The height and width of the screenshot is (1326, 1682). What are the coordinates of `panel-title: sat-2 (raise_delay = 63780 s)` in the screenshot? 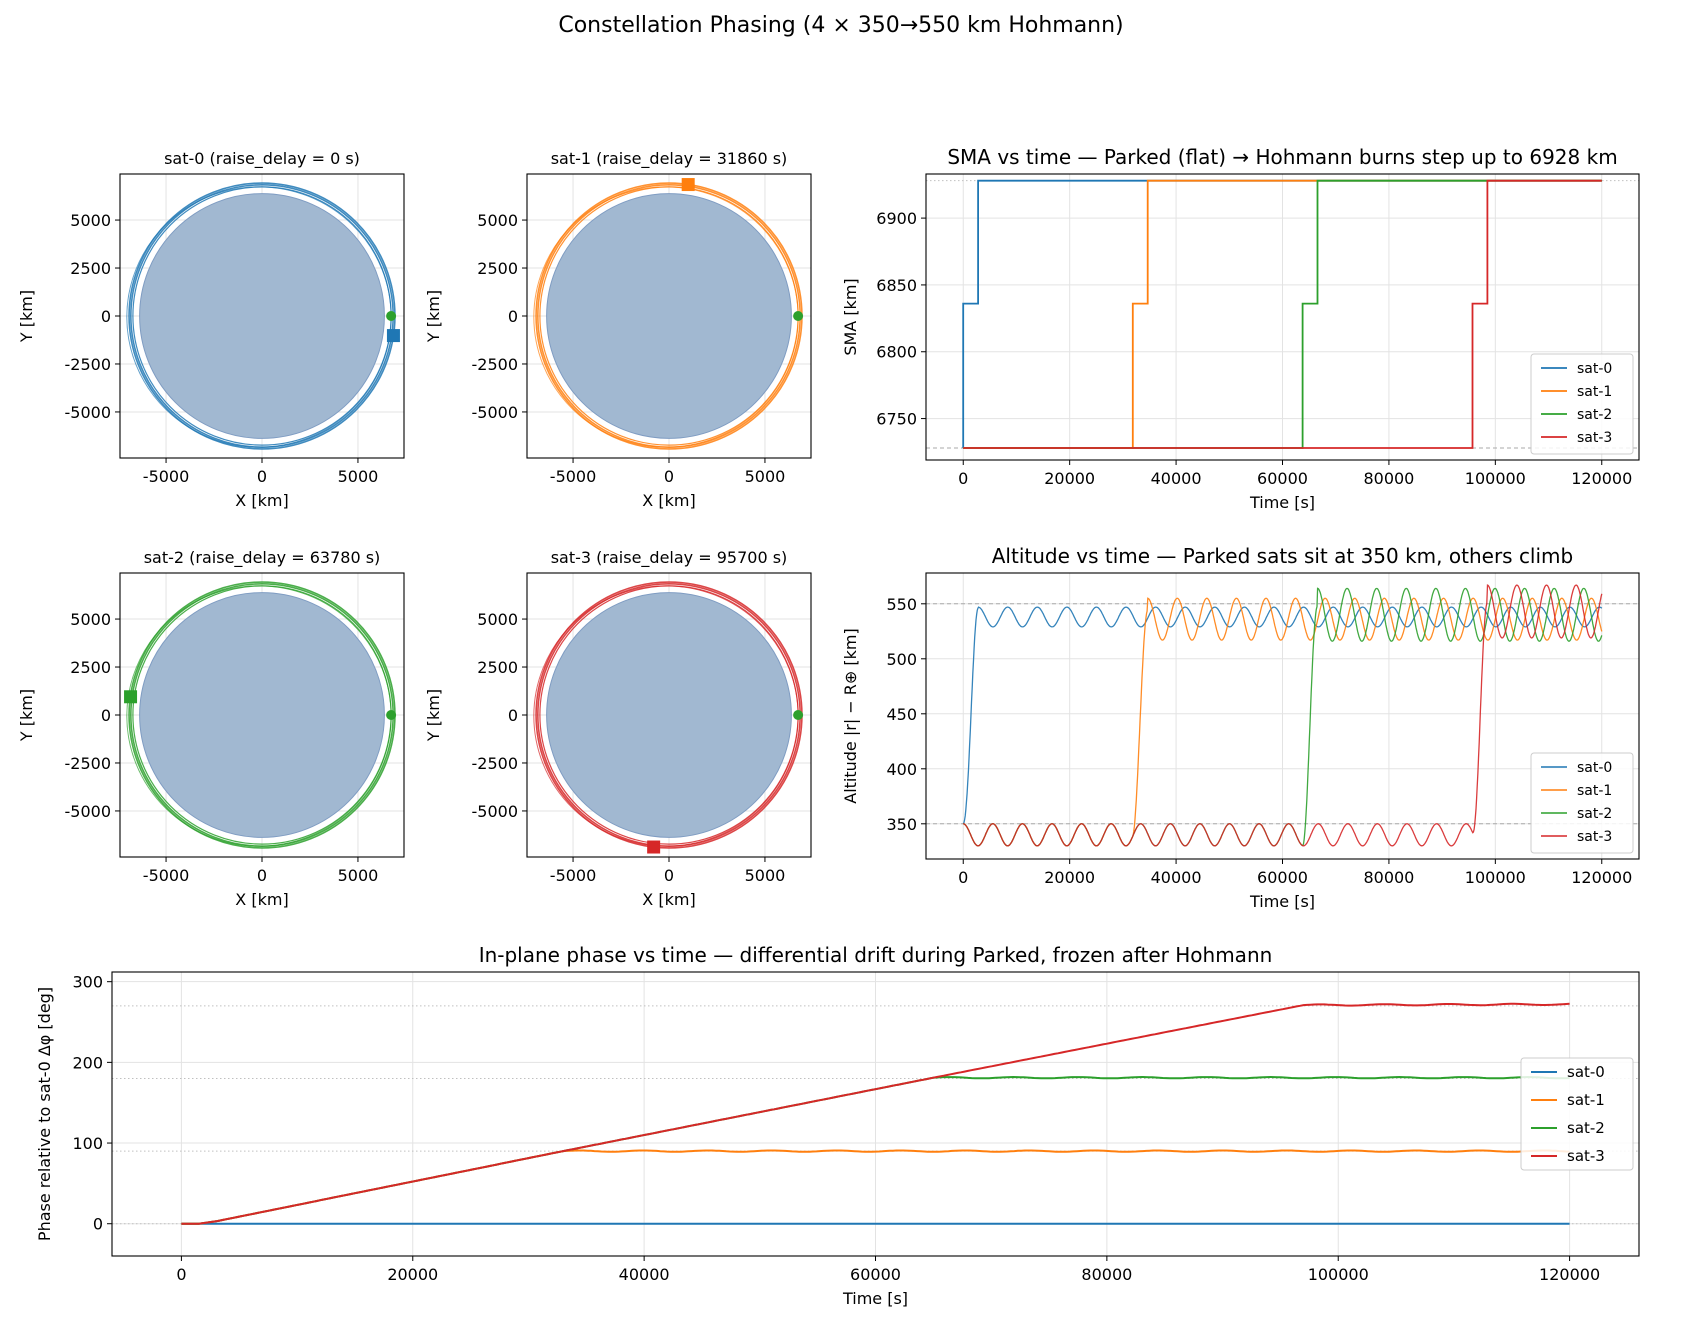 It's located at (262, 558).